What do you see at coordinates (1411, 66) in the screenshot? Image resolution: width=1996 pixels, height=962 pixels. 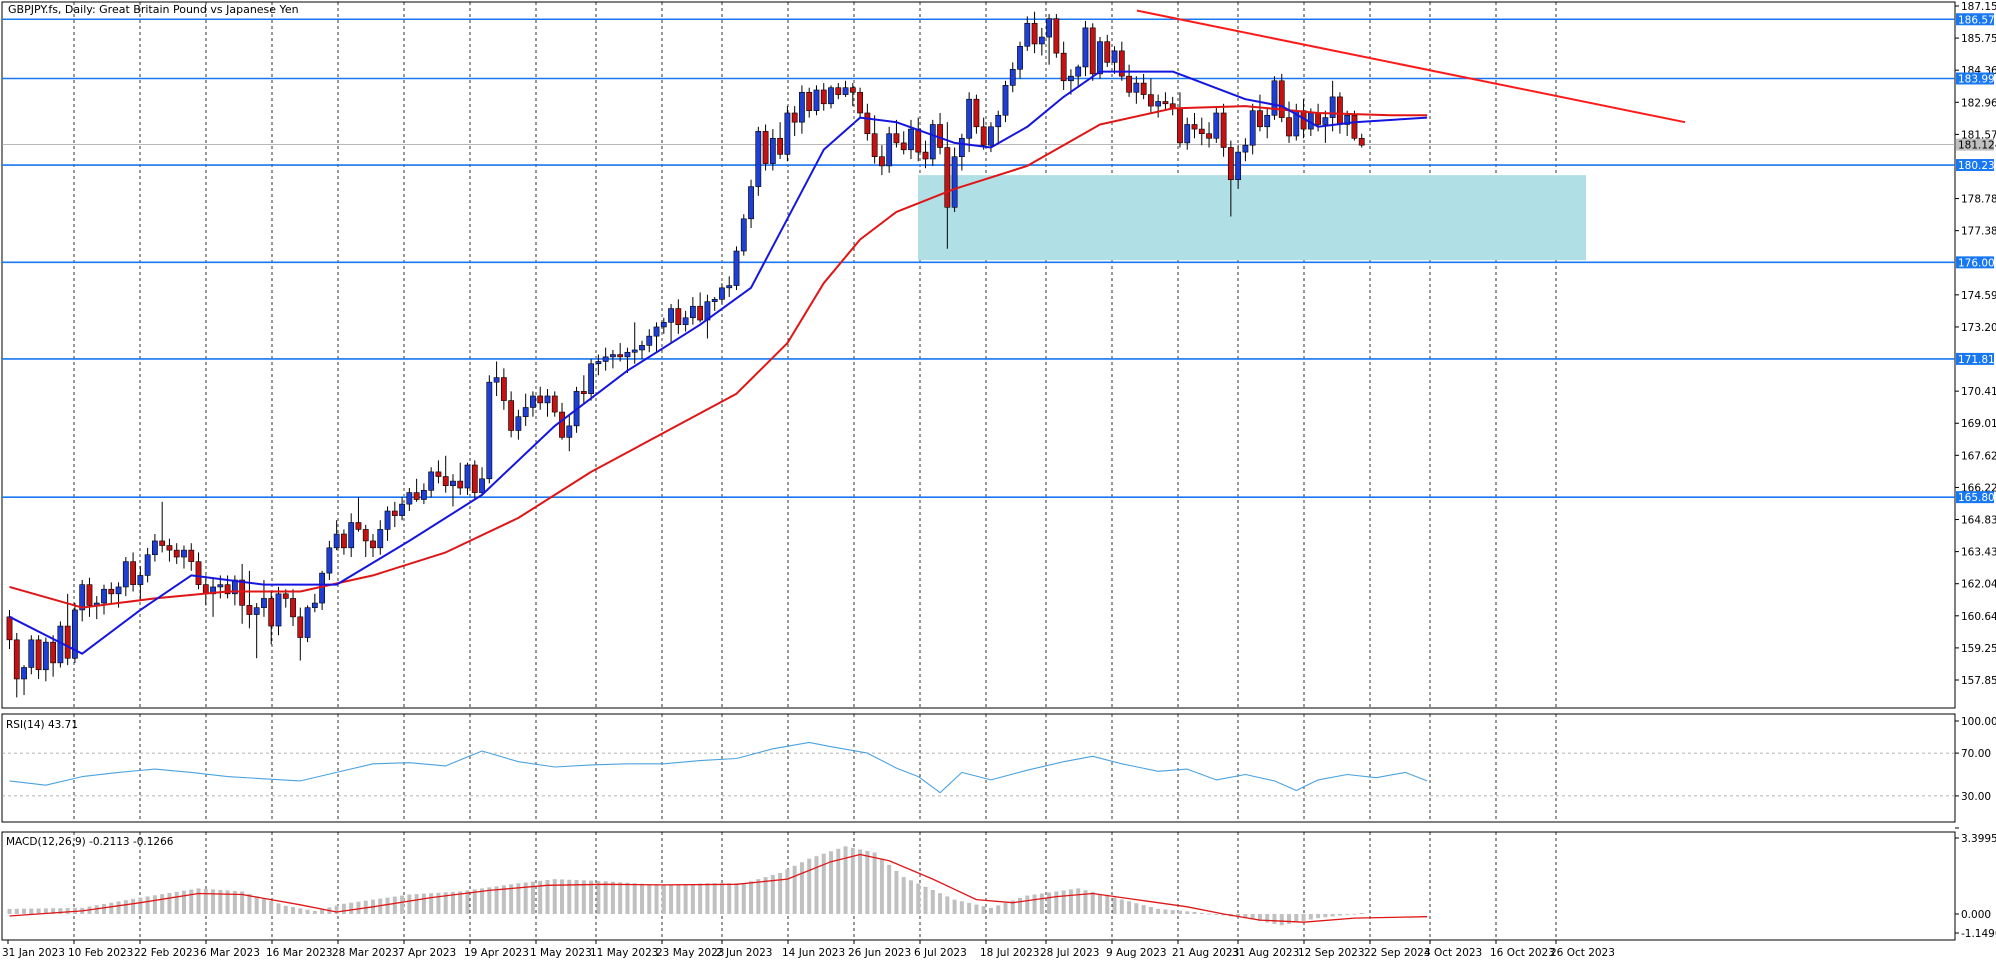 I see `descending-trendline` at bounding box center [1411, 66].